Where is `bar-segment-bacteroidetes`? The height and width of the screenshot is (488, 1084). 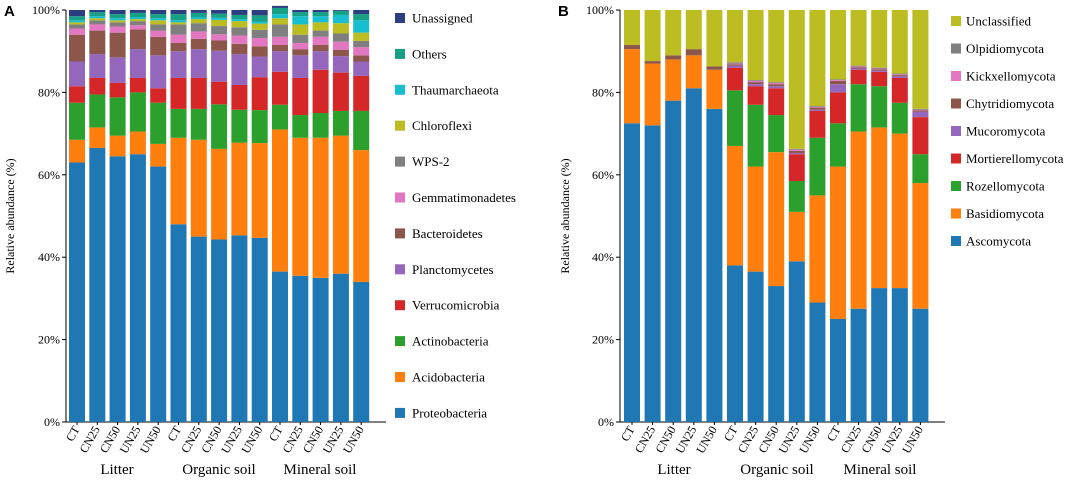 bar-segment-bacteroidetes is located at coordinates (320, 48).